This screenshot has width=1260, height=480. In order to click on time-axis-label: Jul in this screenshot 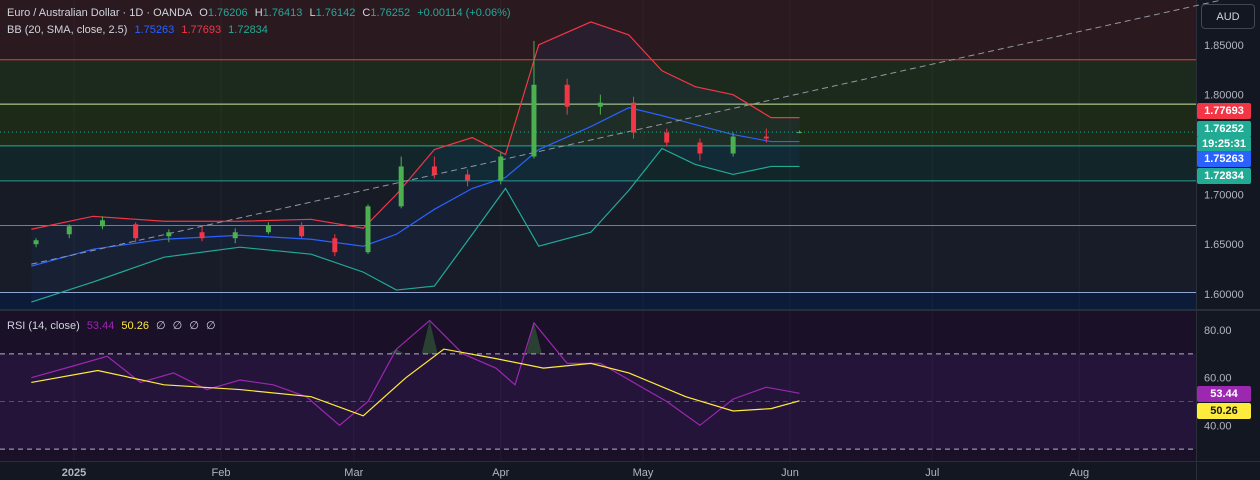, I will do `click(932, 473)`.